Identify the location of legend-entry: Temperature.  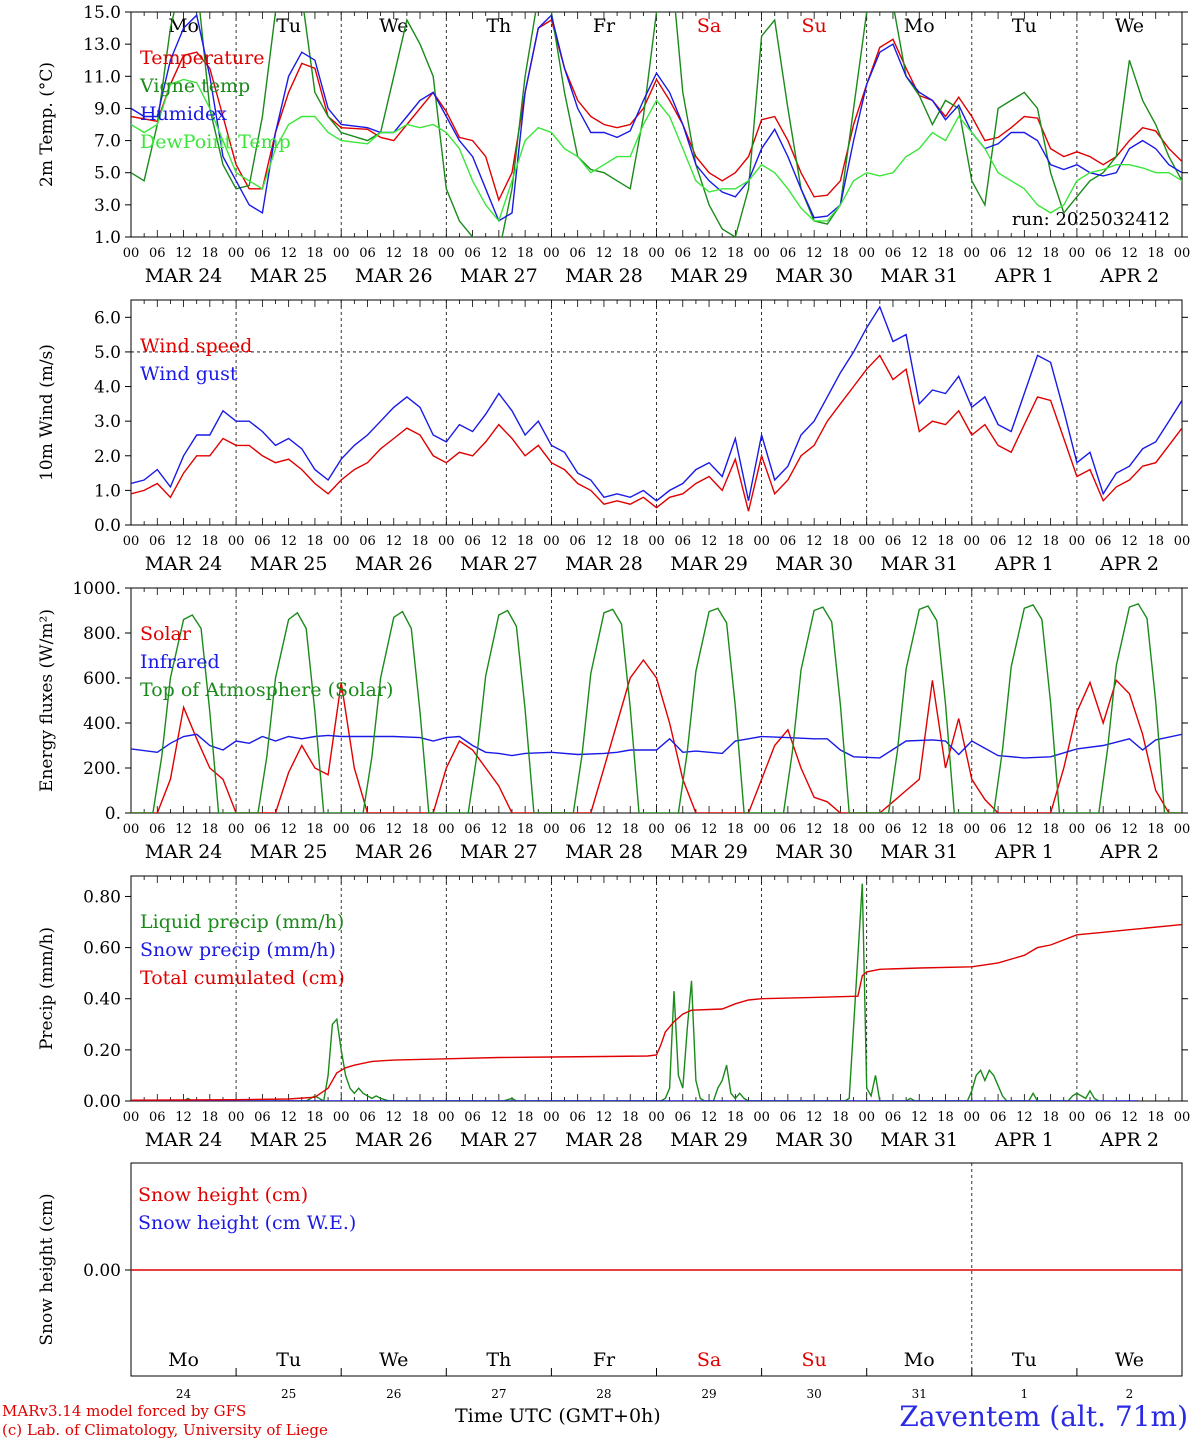
(202, 58).